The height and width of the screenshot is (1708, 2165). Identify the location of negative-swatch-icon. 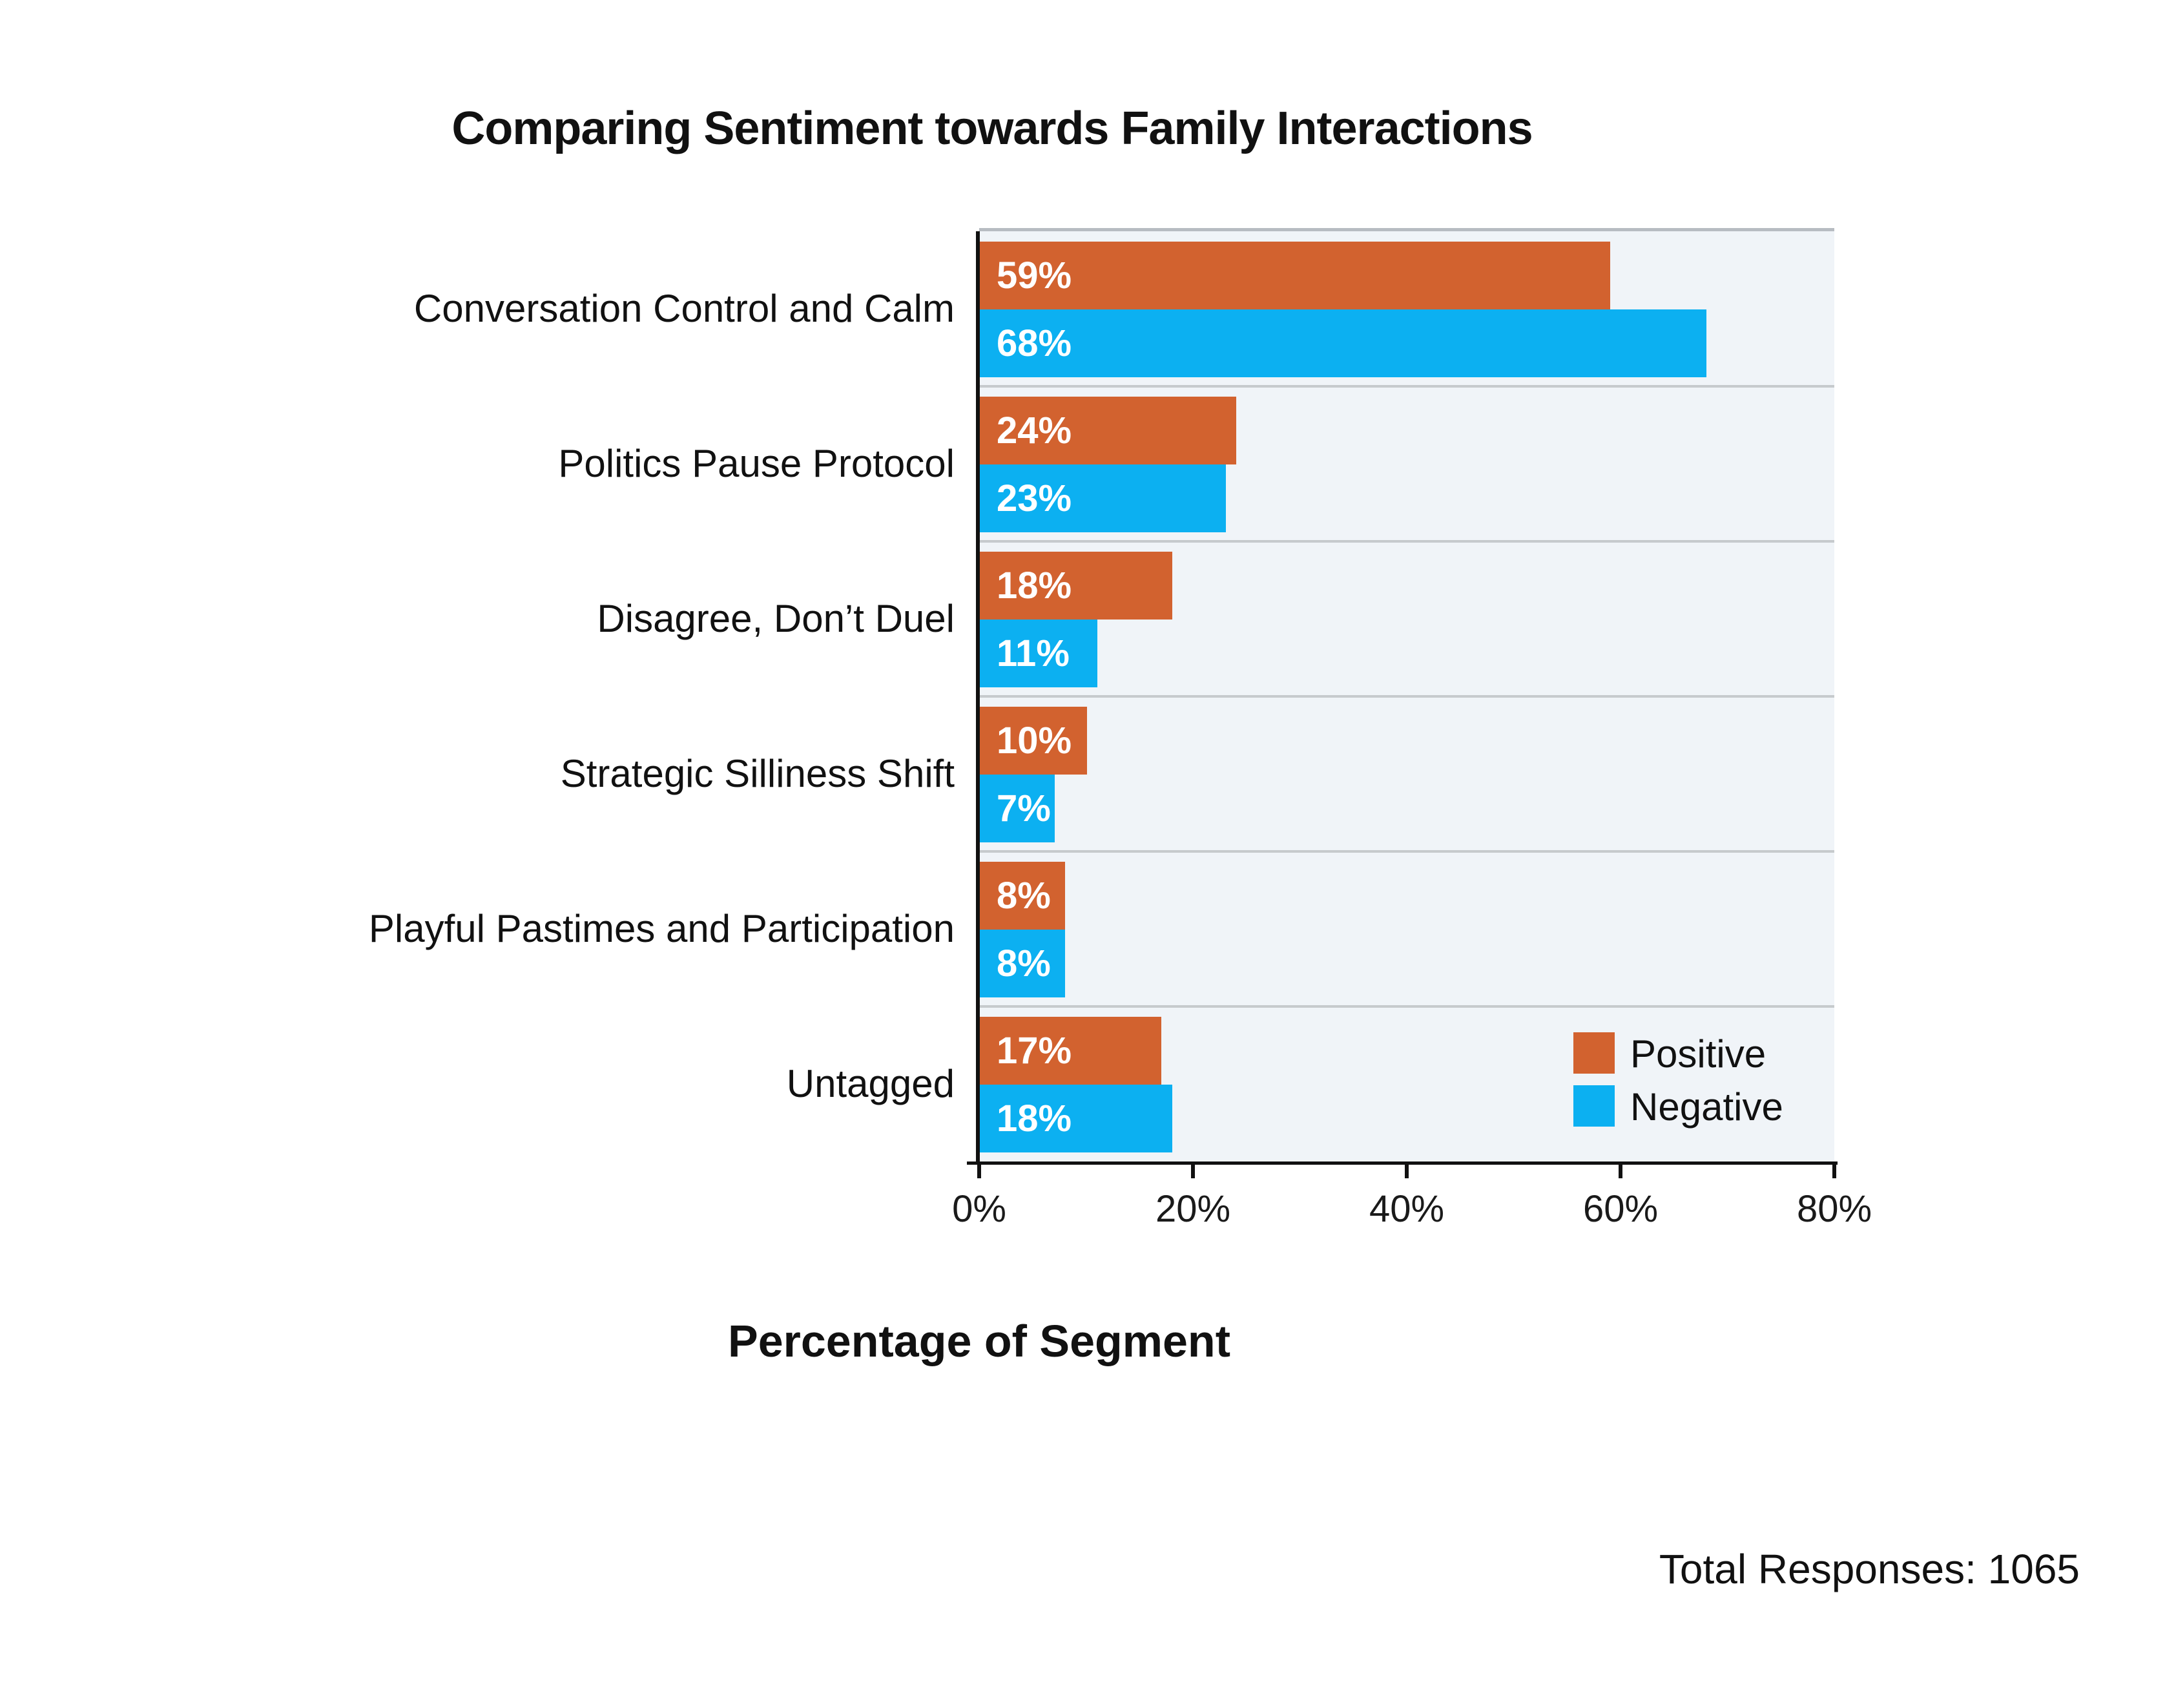
(1594, 1106).